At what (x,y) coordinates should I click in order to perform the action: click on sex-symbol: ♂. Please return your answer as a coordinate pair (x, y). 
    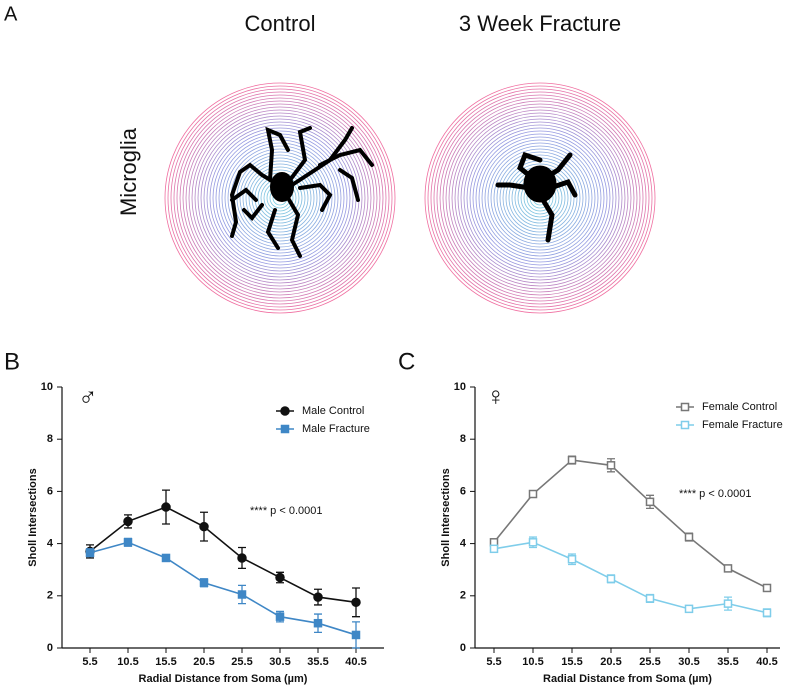
    Looking at the image, I should click on (88, 396).